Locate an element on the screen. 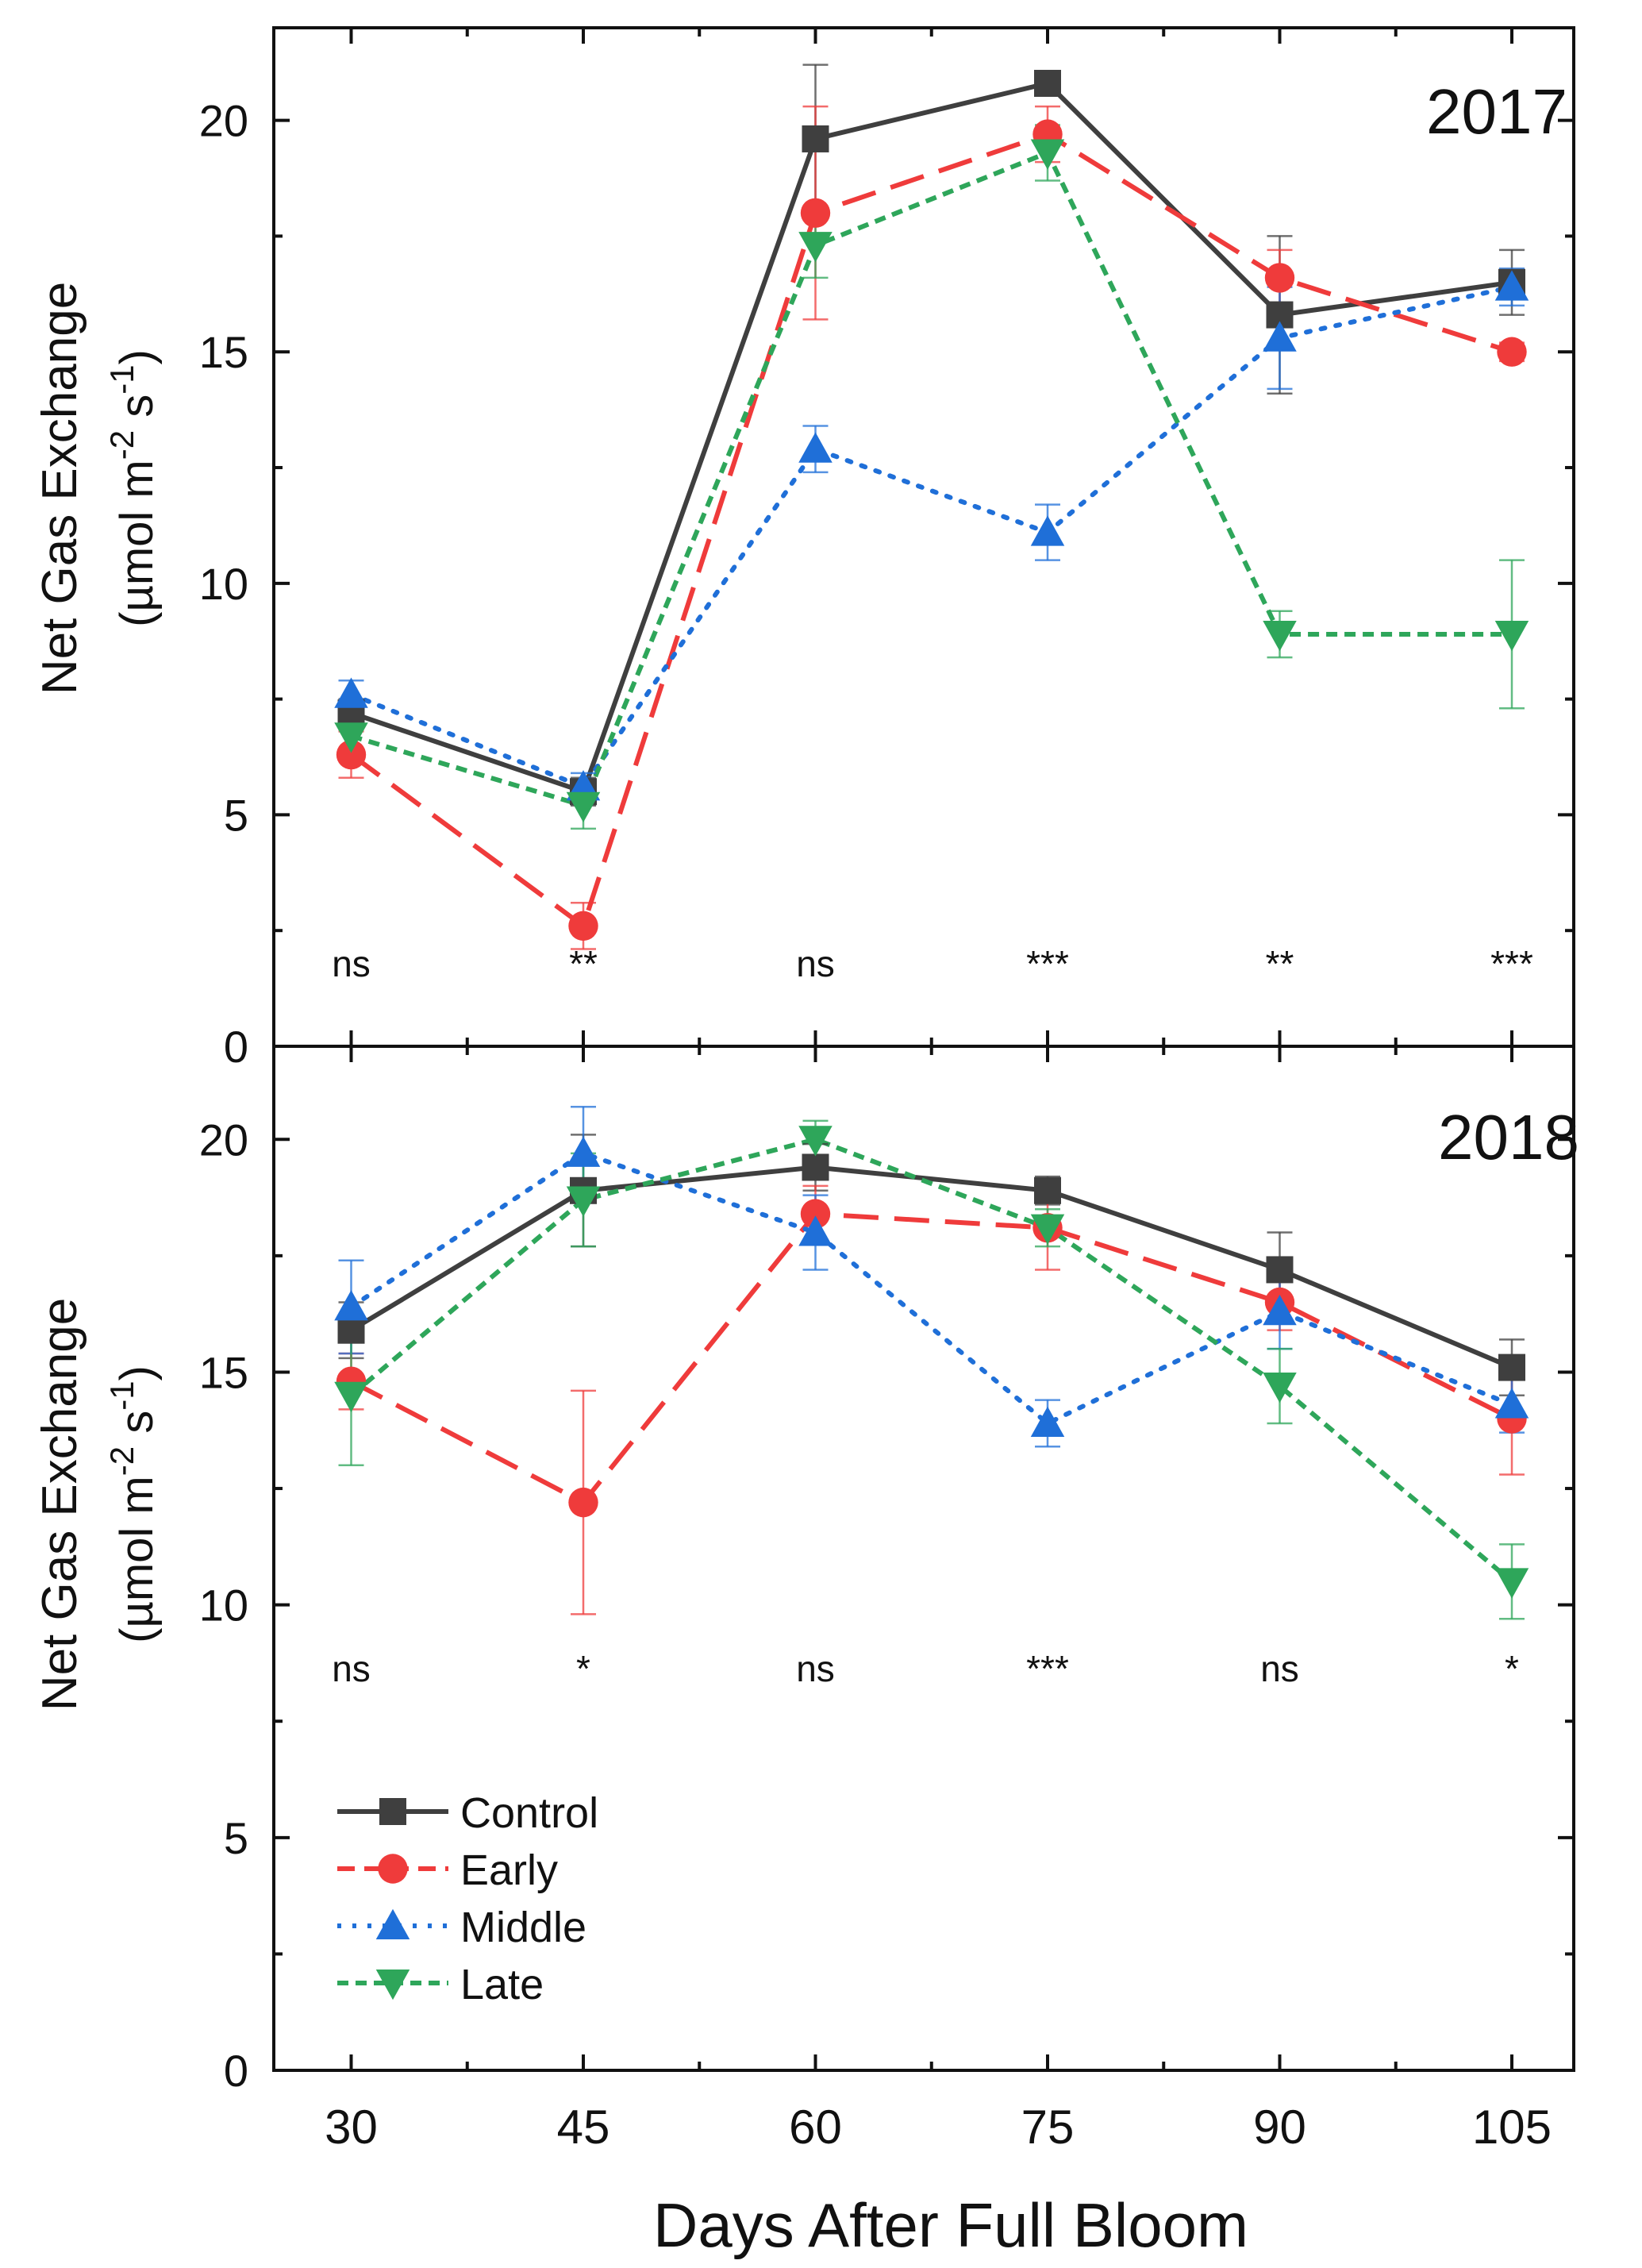  legend-label: Middle is located at coordinates (523, 1927).